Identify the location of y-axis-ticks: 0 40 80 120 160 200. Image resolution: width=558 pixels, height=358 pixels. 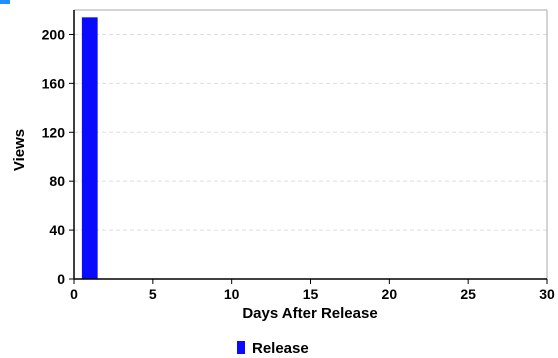
(58, 156).